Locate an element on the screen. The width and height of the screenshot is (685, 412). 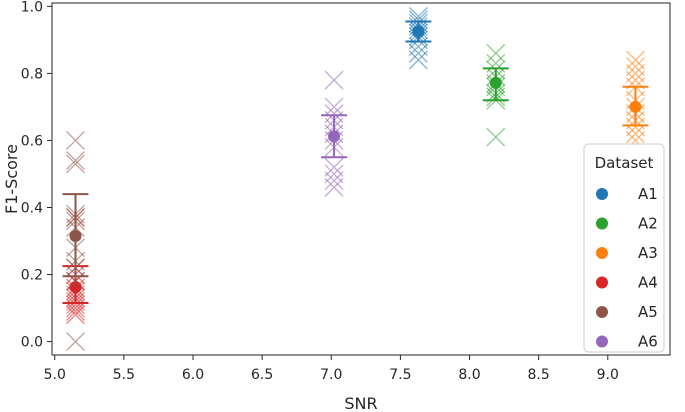
series-A1 is located at coordinates (418, 38).